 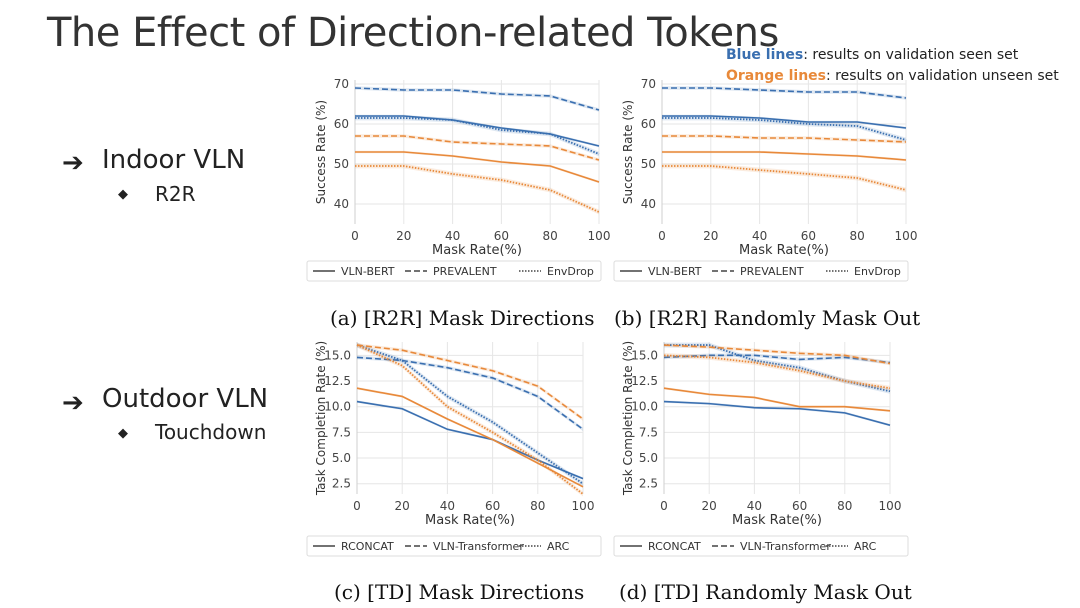 What do you see at coordinates (911, 55) in the screenshot?
I see `blue-lines-text: : results on validation seen set` at bounding box center [911, 55].